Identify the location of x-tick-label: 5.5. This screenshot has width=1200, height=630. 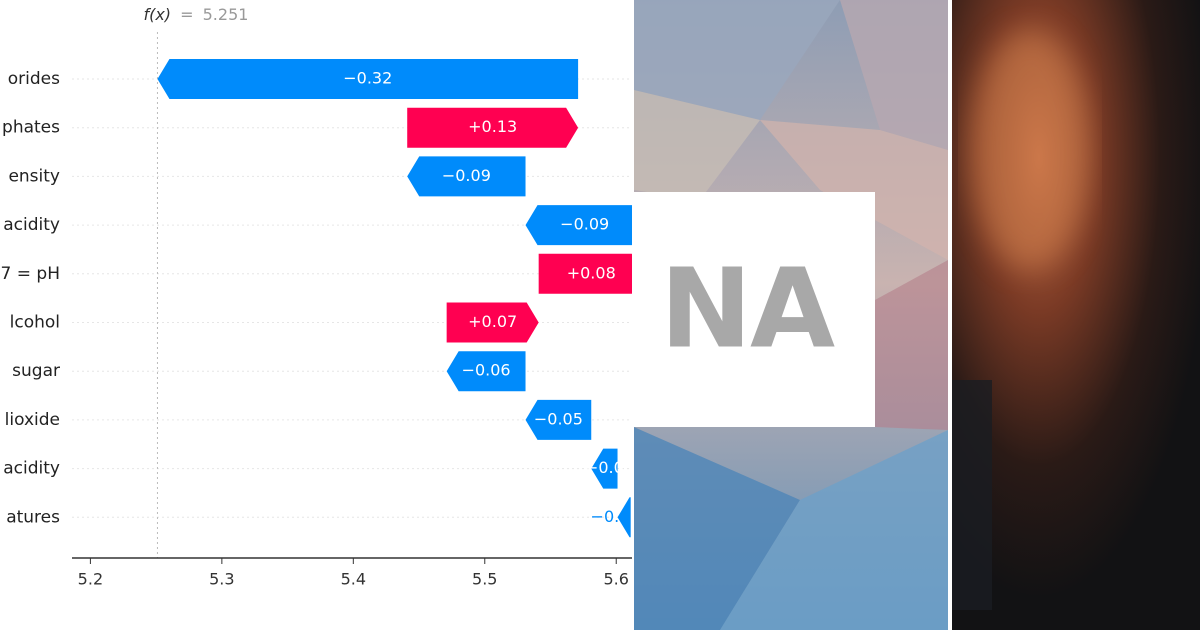
(484, 579).